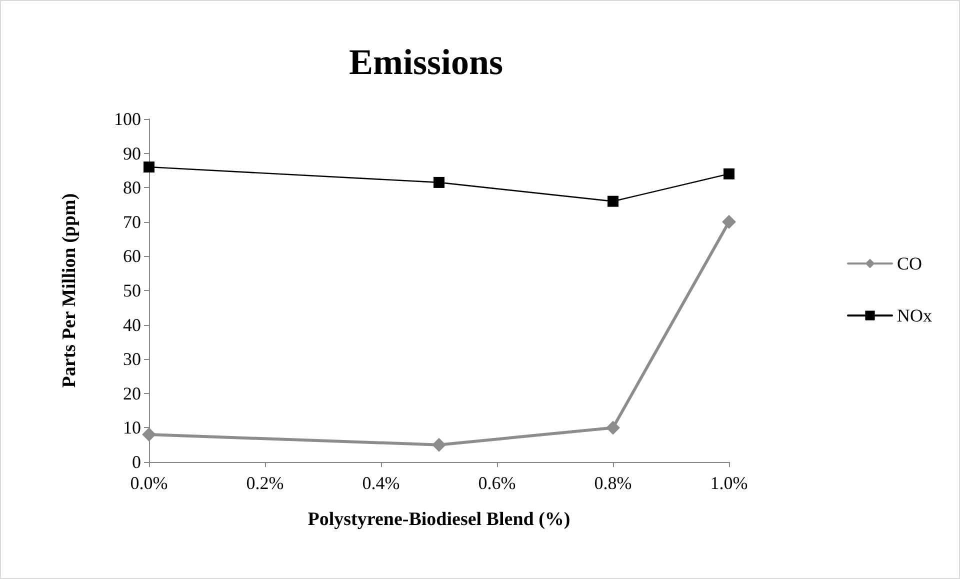 This screenshot has height=579, width=960. Describe the element at coordinates (132, 359) in the screenshot. I see `y-tick-label: 30` at that location.